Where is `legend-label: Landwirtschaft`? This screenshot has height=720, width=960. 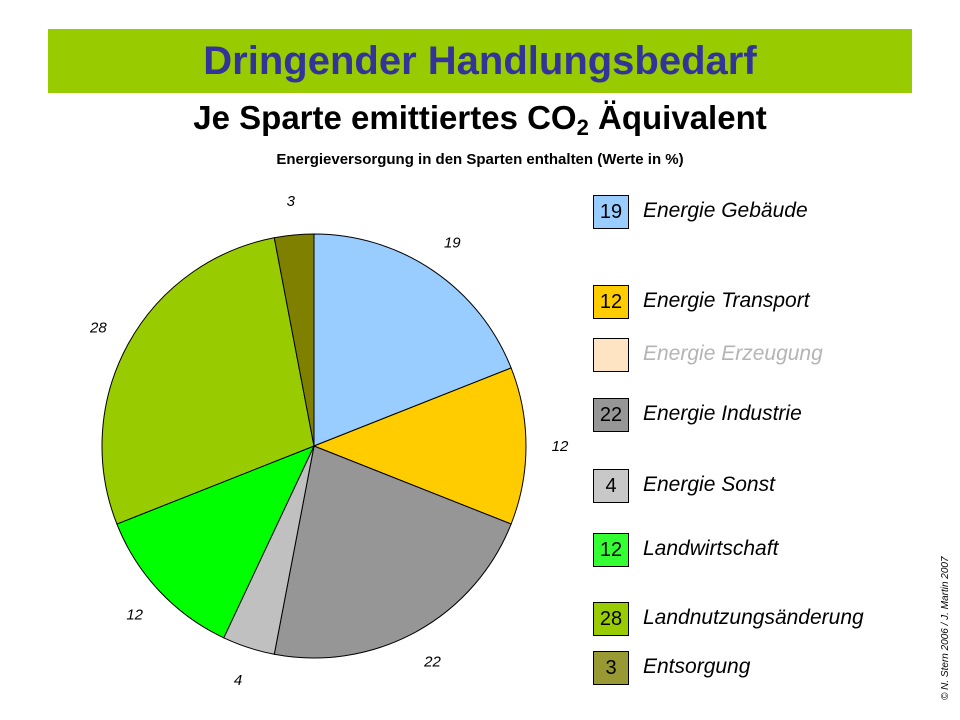 legend-label: Landwirtschaft is located at coordinates (711, 548).